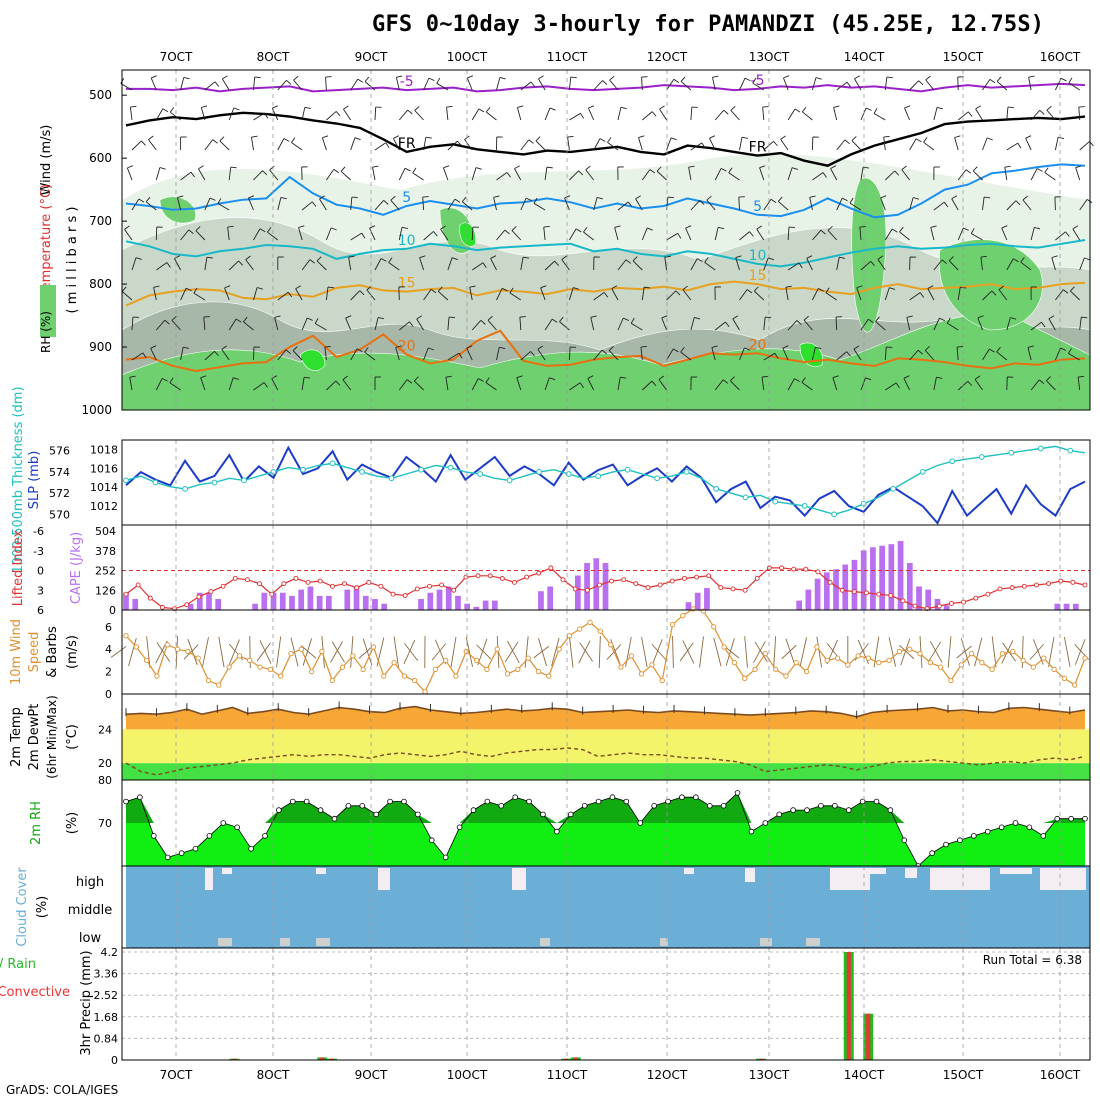 This screenshot has width=1100, height=1100. Describe the element at coordinates (100, 221) in the screenshot. I see `pressure-tick-label: 700` at that location.